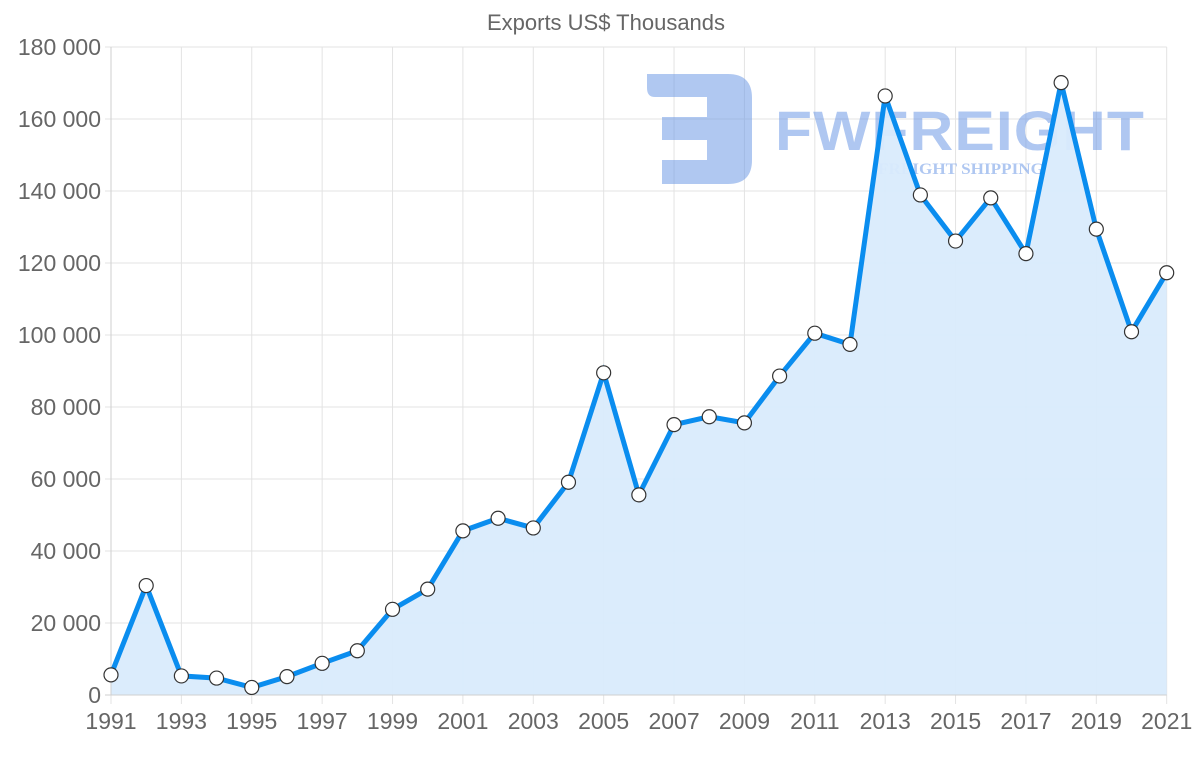 Image resolution: width=1200 pixels, height=763 pixels. I want to click on data-point-2011, so click(815, 333).